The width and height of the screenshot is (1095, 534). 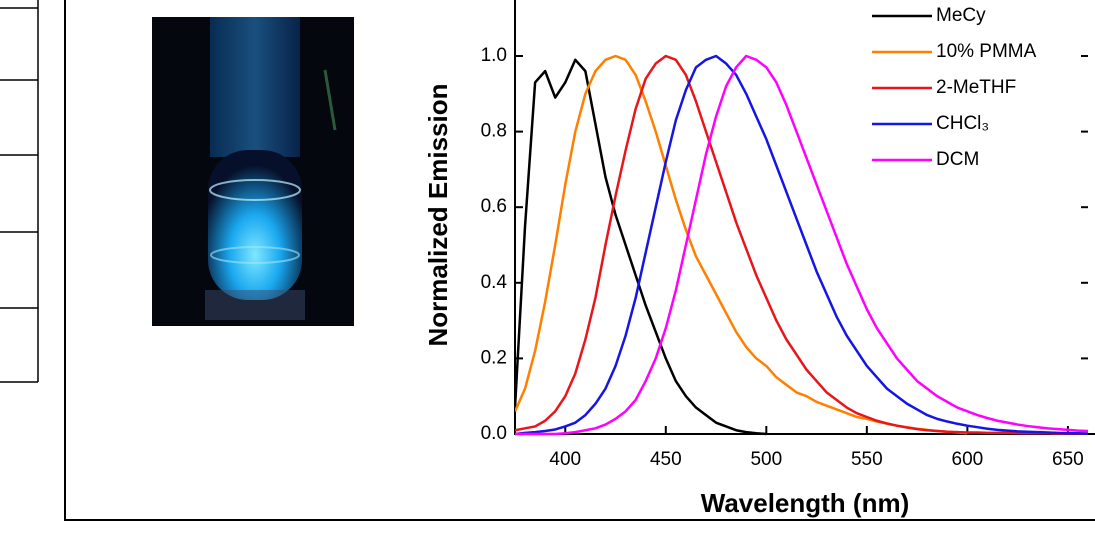 I want to click on x-tick-label: 650, so click(x=1068, y=459).